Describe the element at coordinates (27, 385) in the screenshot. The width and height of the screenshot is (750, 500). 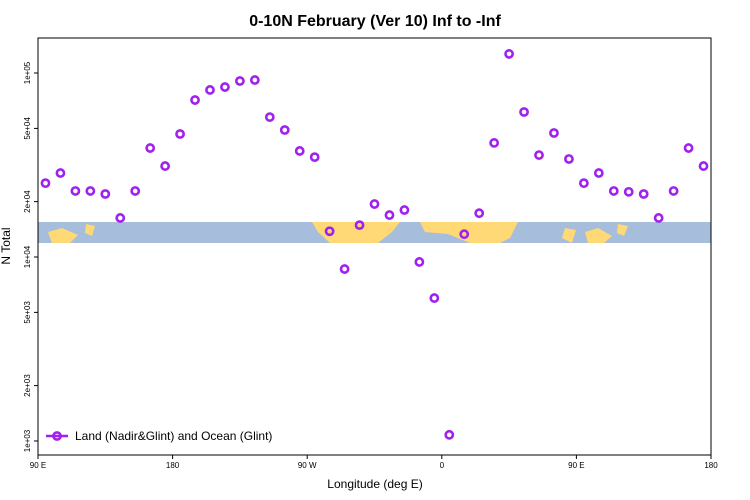
I see `y-tick-label: 2e+03` at that location.